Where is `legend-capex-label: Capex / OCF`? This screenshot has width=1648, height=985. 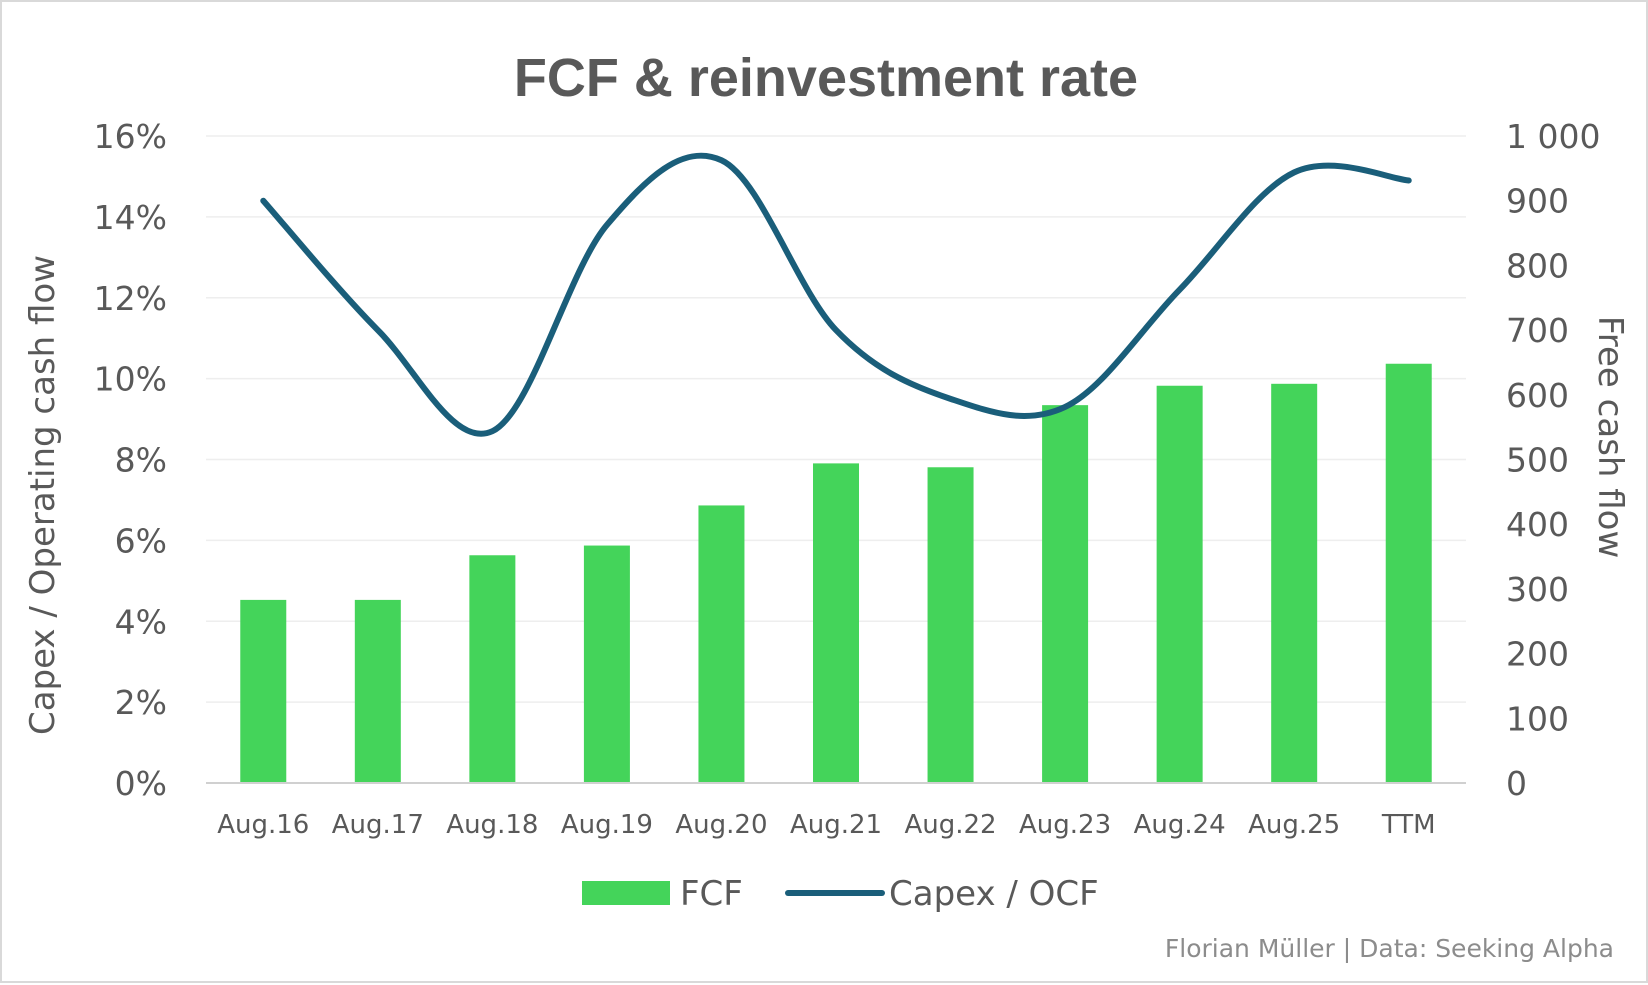
legend-capex-label: Capex / OCF is located at coordinates (994, 894).